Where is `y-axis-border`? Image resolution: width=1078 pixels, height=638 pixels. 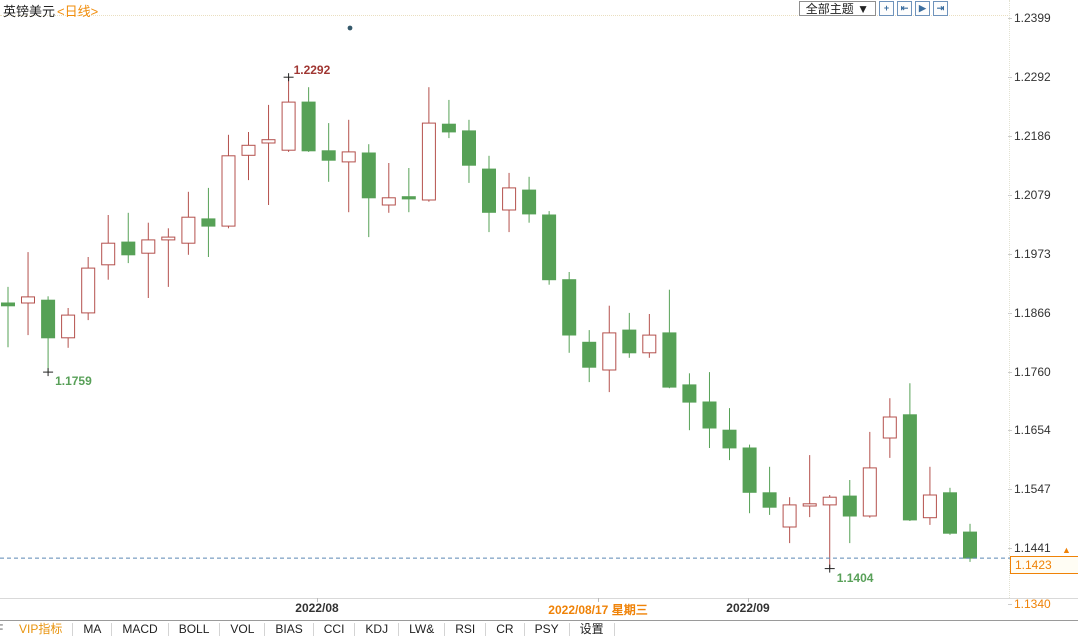 y-axis-border is located at coordinates (1009, 299).